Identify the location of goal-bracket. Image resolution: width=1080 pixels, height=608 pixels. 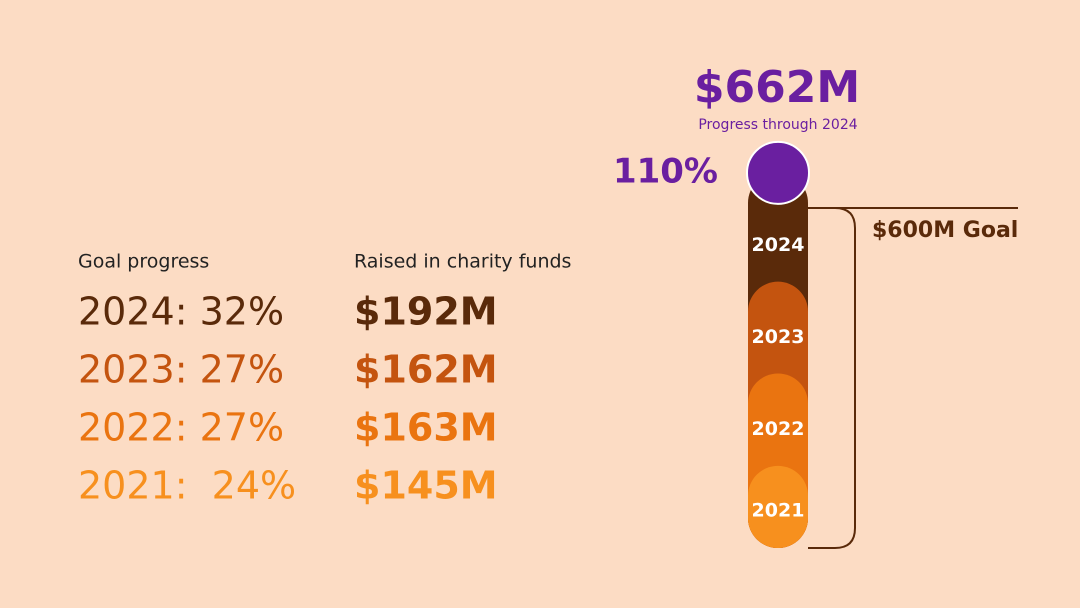
(832, 378).